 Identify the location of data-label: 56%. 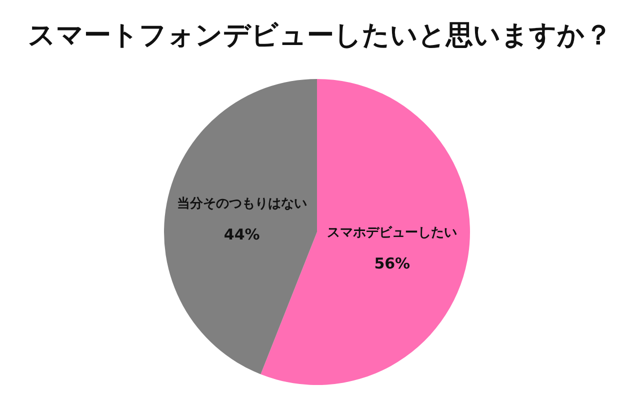
(392, 263).